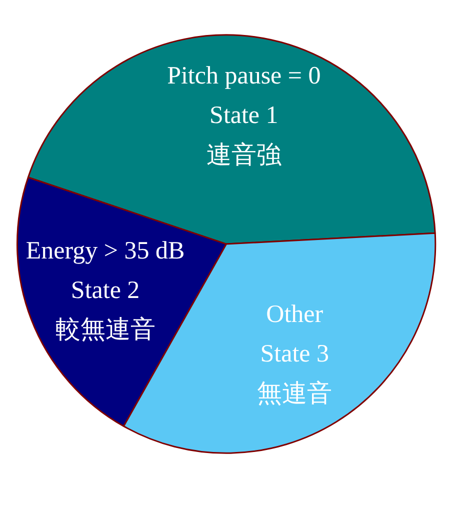 This screenshot has width=460, height=508. I want to click on slice-label: Pitch pause = 0 State 1 連音強, so click(244, 115).